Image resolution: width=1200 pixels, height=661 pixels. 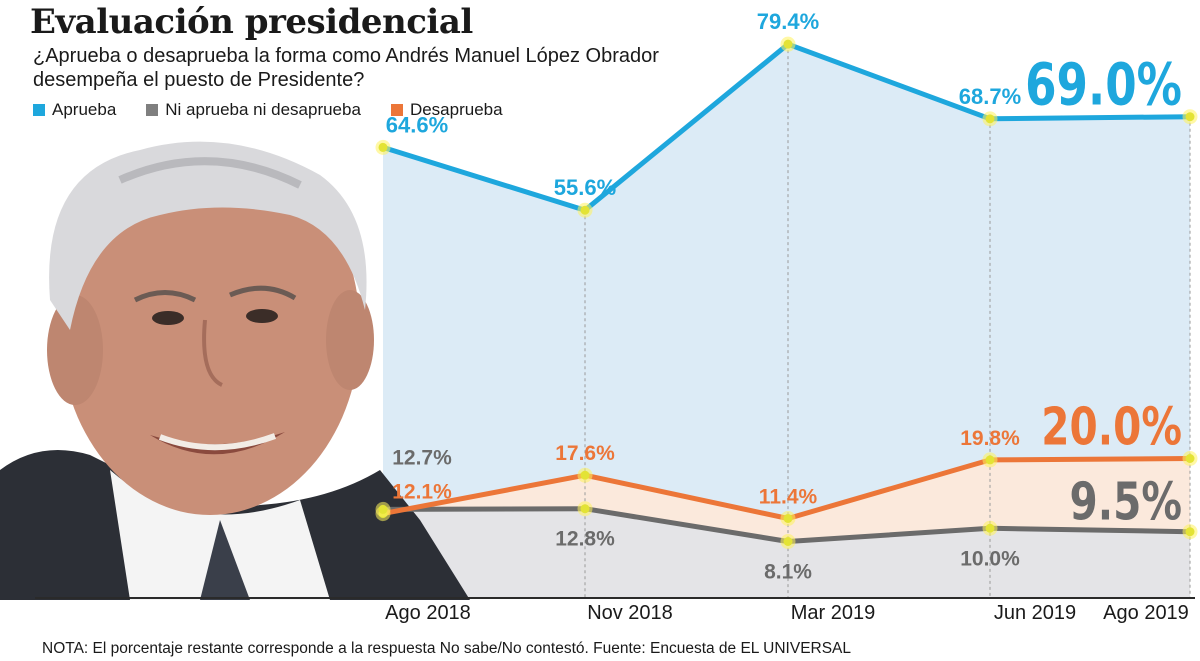 I want to click on x-tick-label-3: Jun 2019, so click(x=1035, y=613).